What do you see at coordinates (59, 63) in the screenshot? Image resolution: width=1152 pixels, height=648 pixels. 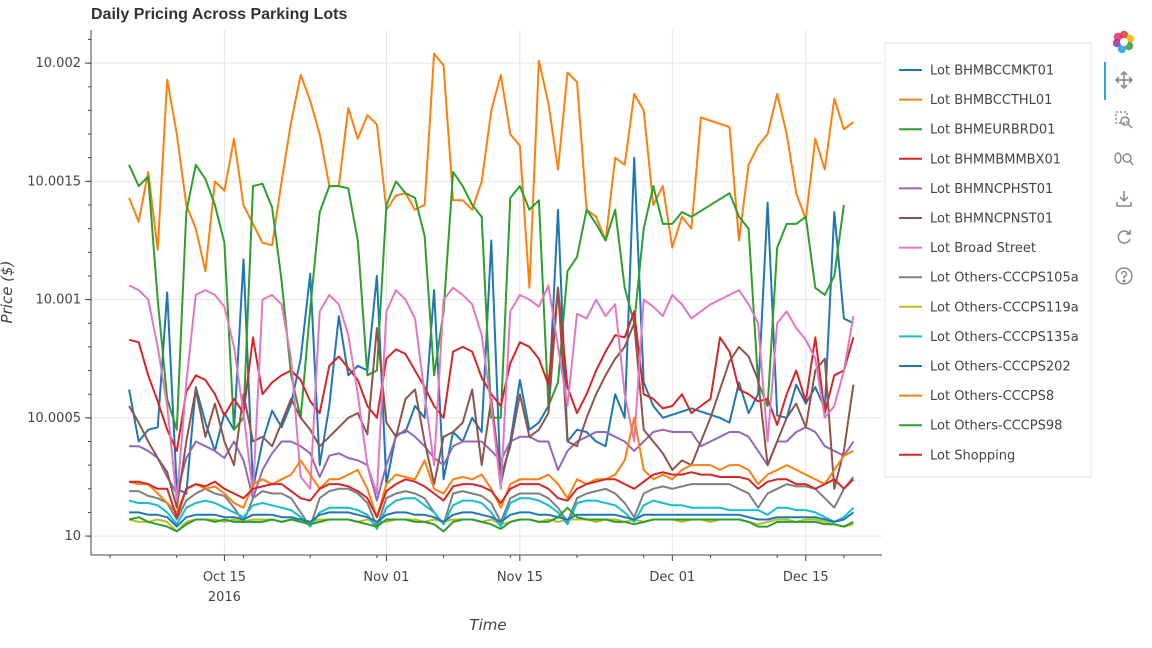 I see `y-tick-label: 10.002` at bounding box center [59, 63].